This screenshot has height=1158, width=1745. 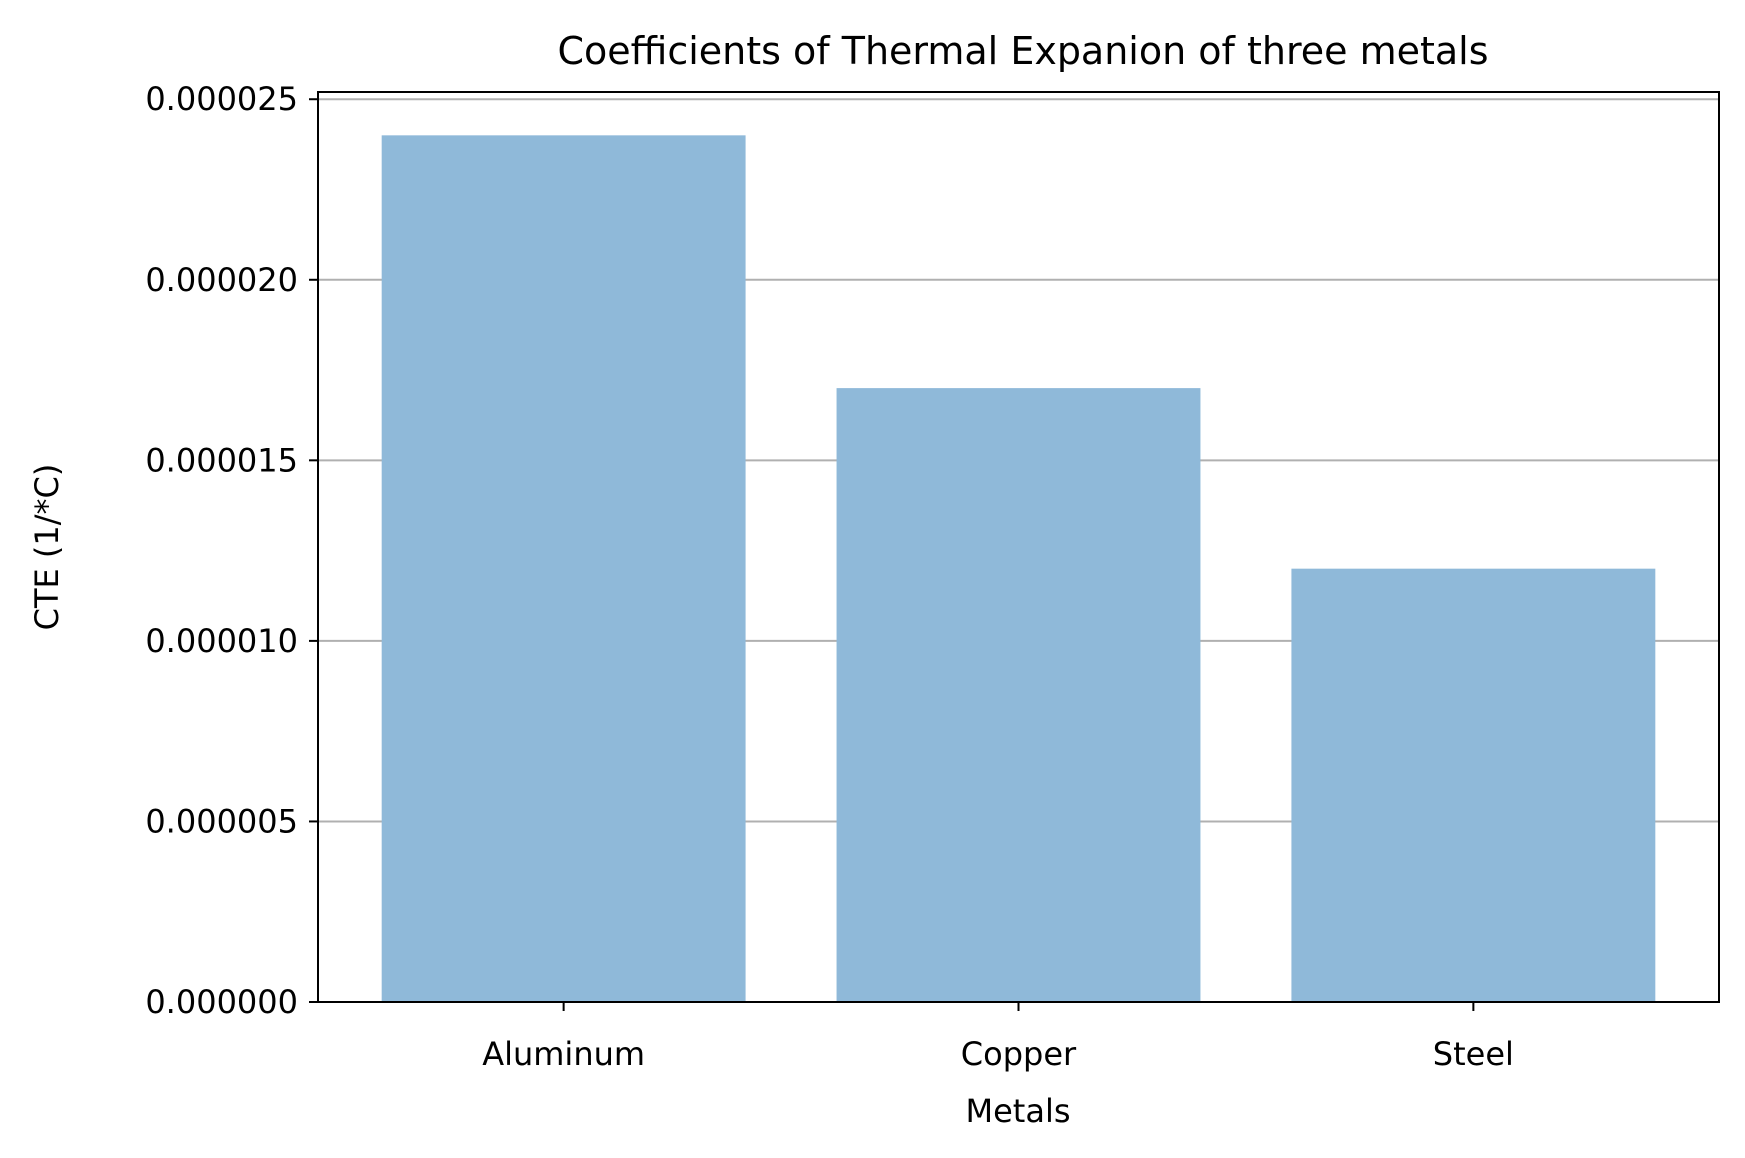 I want to click on x-tick-label: Copper, so click(x=1019, y=1054).